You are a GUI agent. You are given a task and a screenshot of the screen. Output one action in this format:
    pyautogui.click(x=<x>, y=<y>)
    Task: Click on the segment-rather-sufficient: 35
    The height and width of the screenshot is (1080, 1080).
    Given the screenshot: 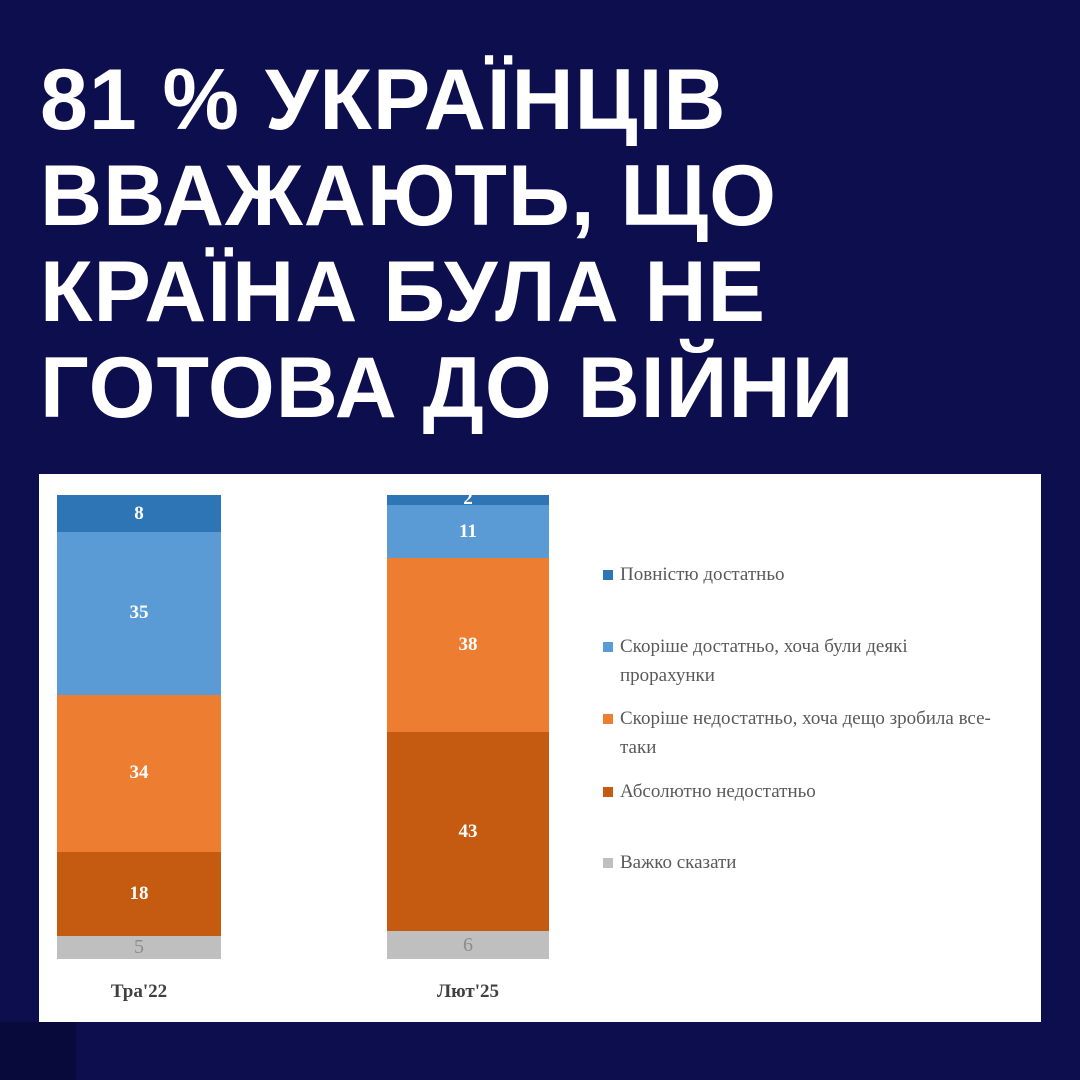 What is the action you would take?
    pyautogui.click(x=139, y=613)
    